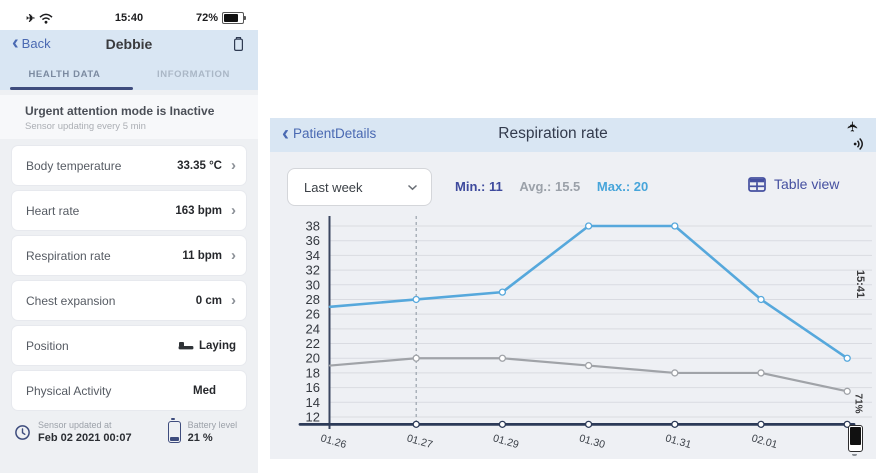 This screenshot has height=473, width=876. Describe the element at coordinates (208, 300) in the screenshot. I see `chest-expansion-value: 0 cm` at that location.